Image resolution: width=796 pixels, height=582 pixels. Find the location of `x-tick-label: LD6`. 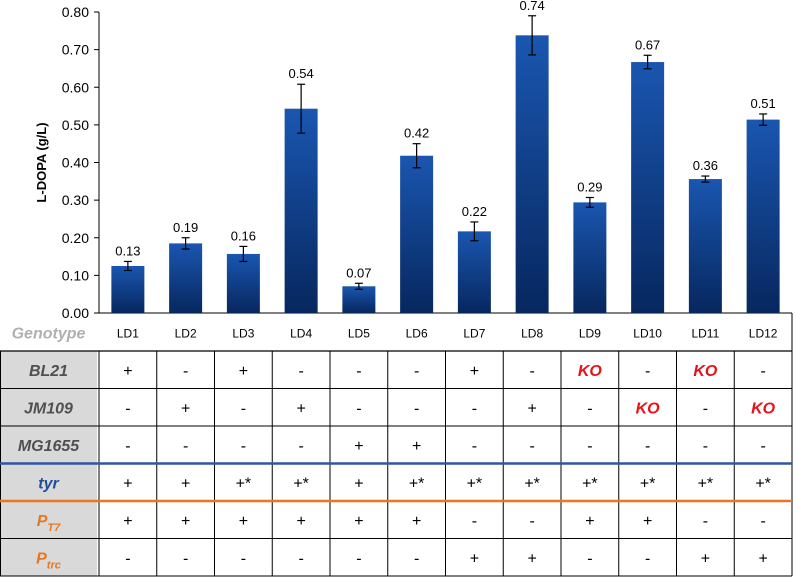

x-tick-label: LD6 is located at coordinates (417, 334).